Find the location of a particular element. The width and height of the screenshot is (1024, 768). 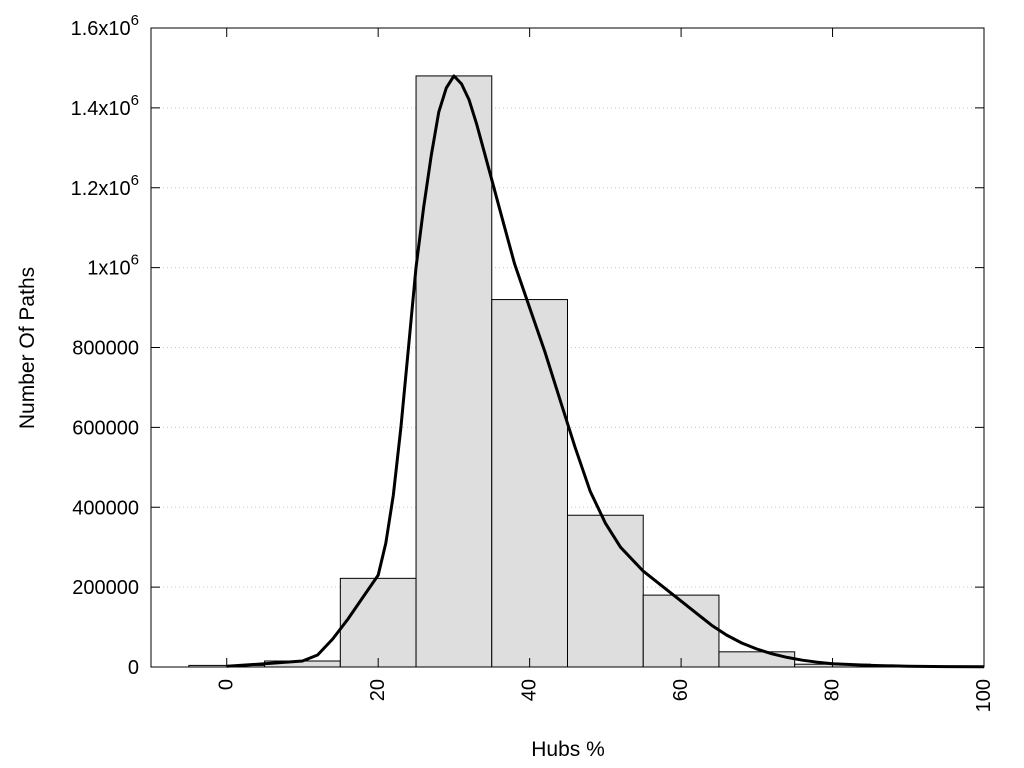

y-tick-label: 1.2x10⁶ is located at coordinates (105, 186).